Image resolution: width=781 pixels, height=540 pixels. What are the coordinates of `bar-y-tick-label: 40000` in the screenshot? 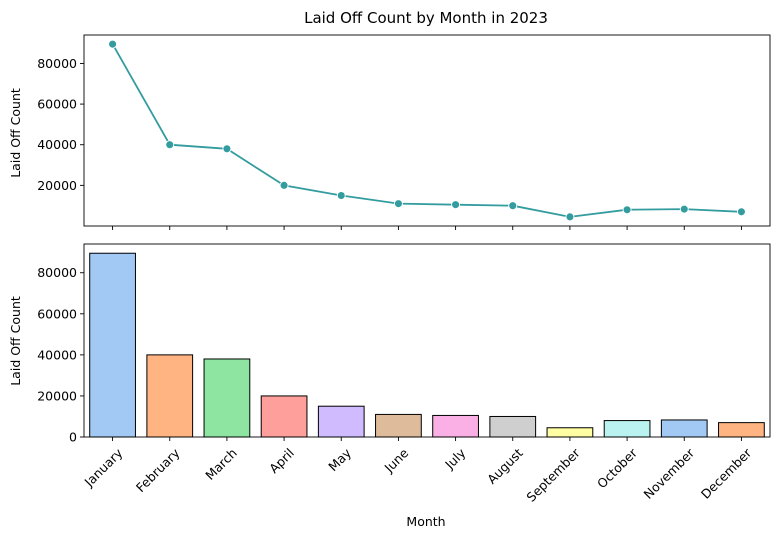 It's located at (57, 354).